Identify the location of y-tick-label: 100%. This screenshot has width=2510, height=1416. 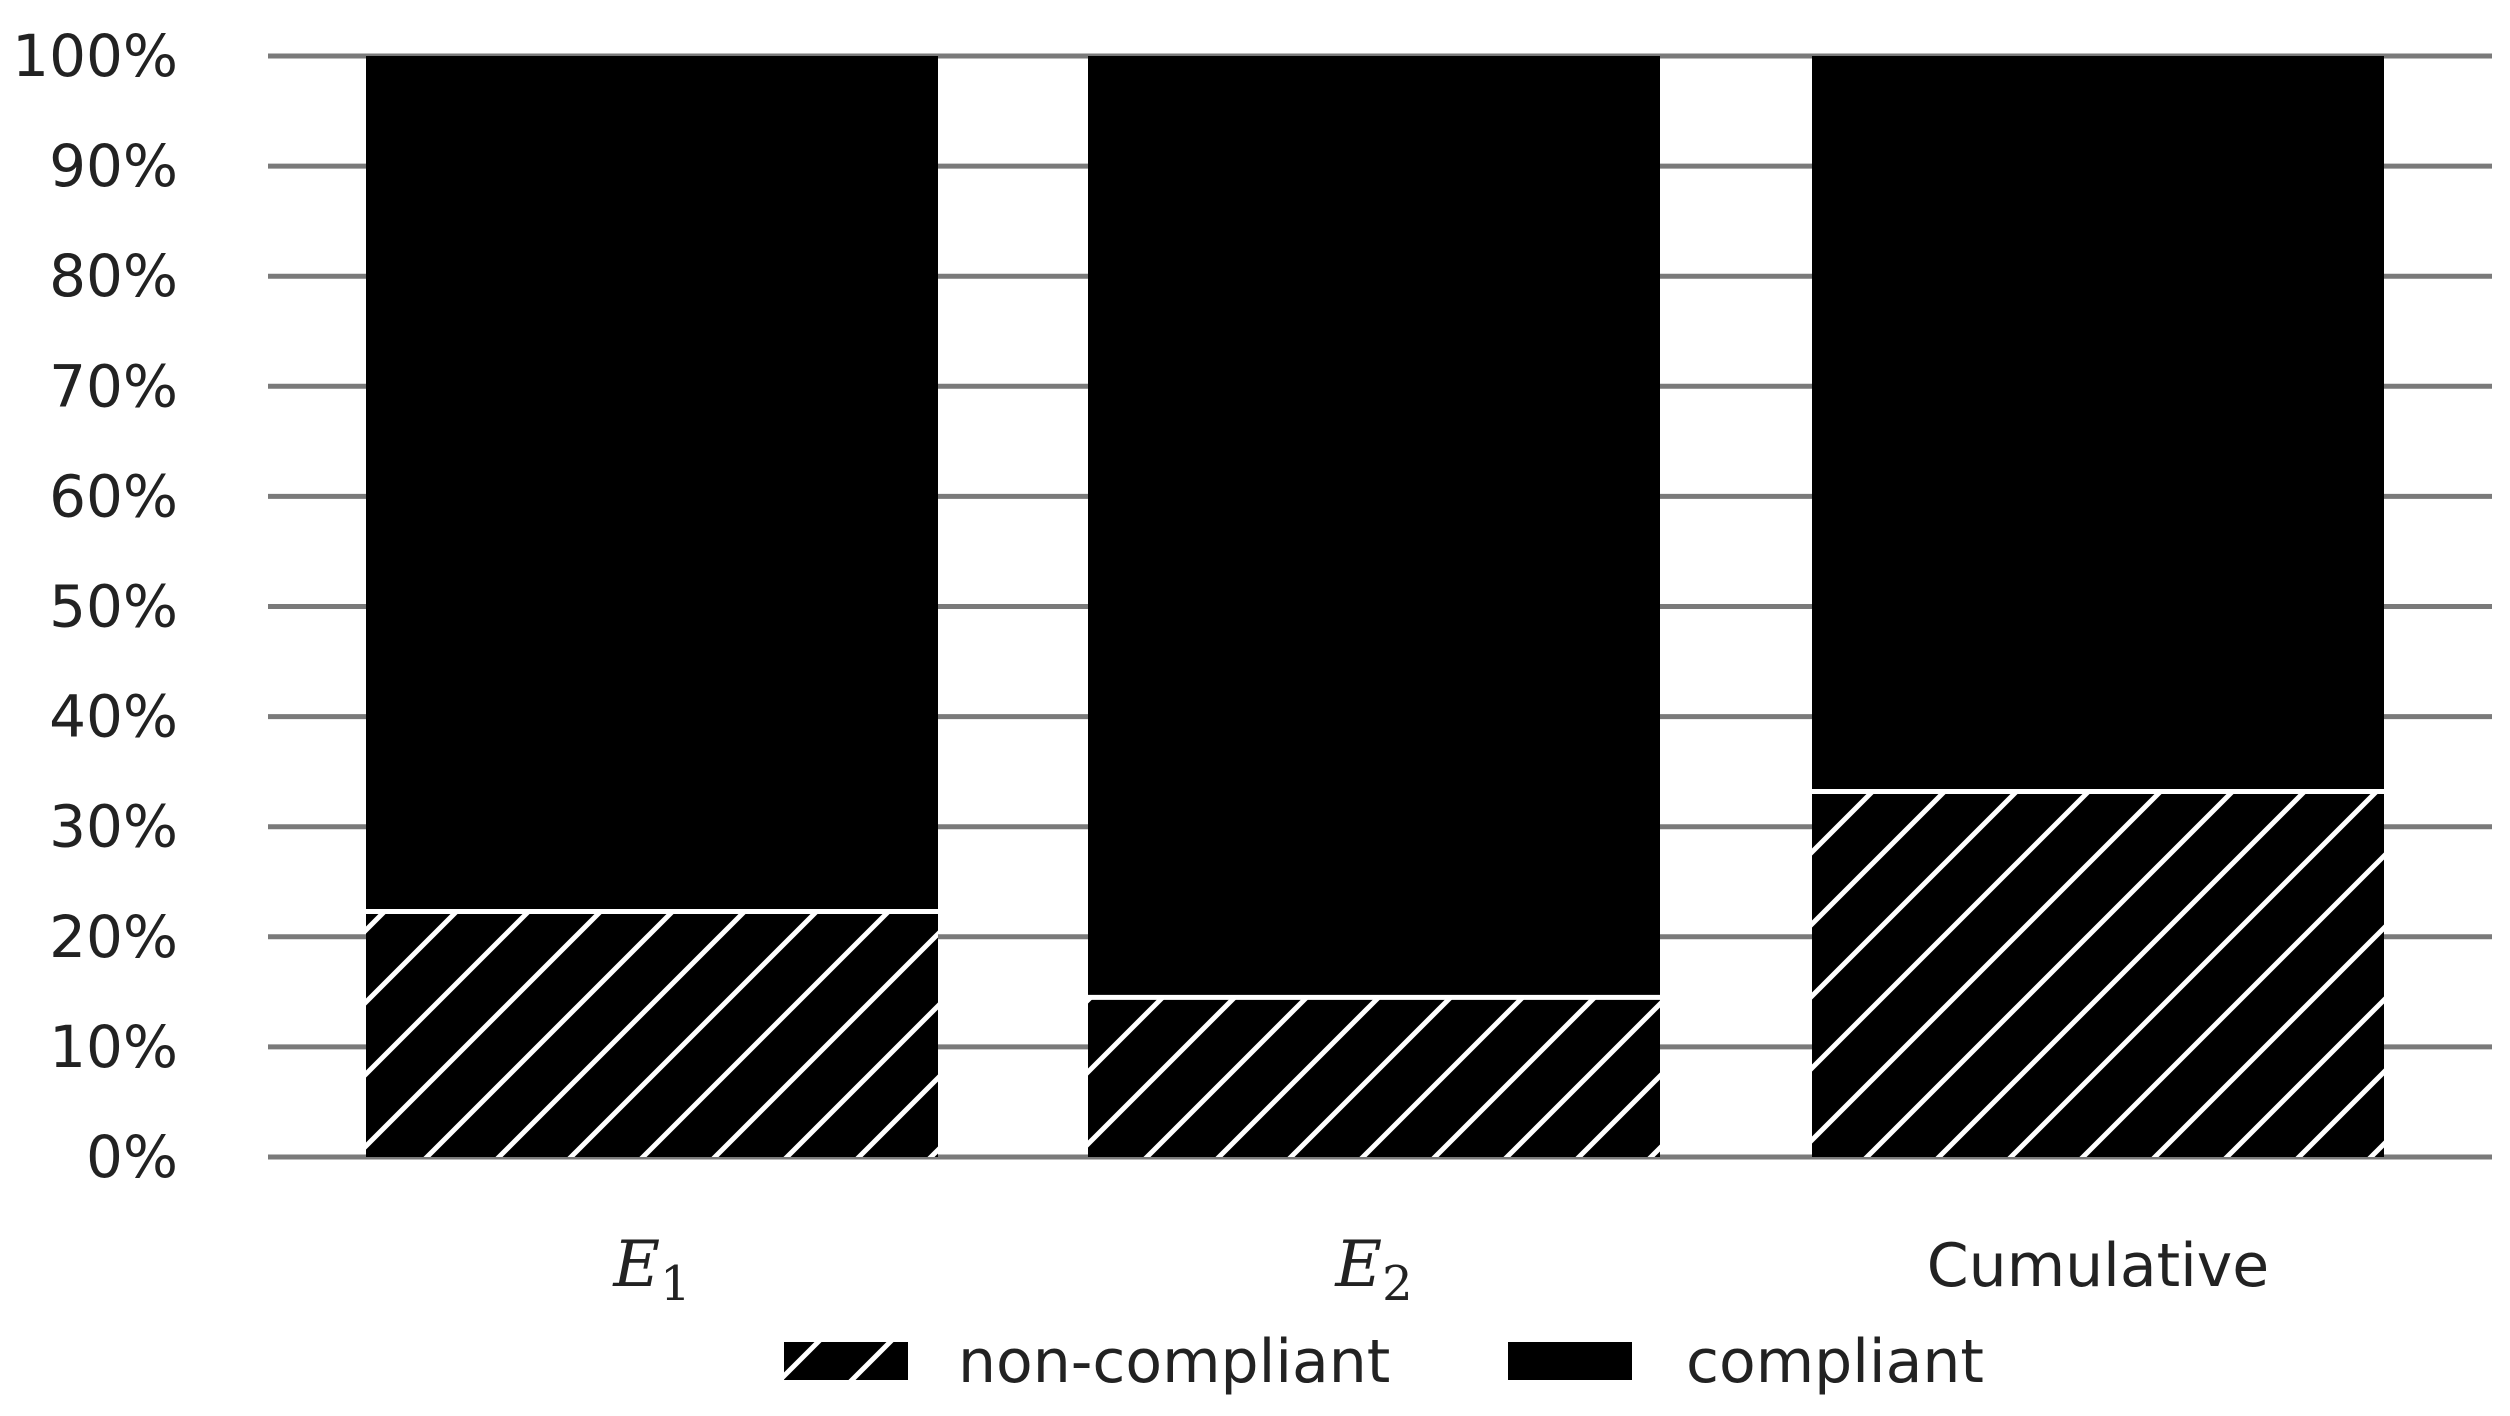
(95, 56).